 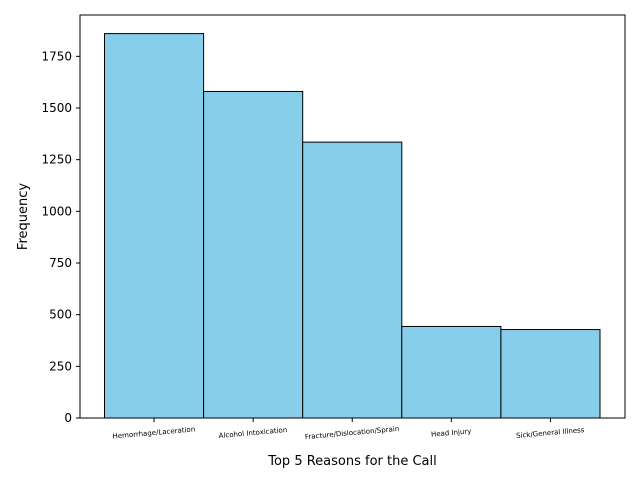 What do you see at coordinates (60, 237) in the screenshot?
I see `y-axis: 0 250 500 750 1000 1250 1500 1750` at bounding box center [60, 237].